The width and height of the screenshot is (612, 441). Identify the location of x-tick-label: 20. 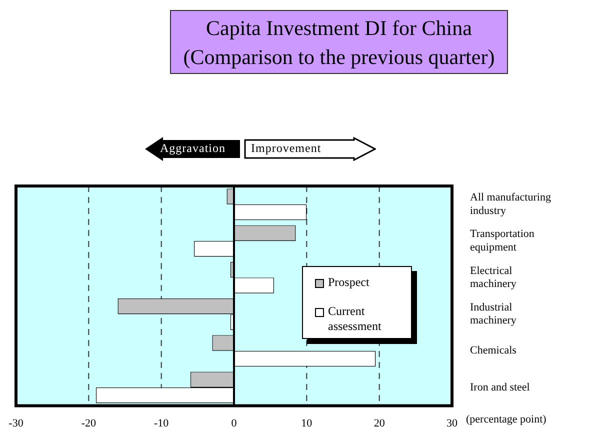
(380, 423).